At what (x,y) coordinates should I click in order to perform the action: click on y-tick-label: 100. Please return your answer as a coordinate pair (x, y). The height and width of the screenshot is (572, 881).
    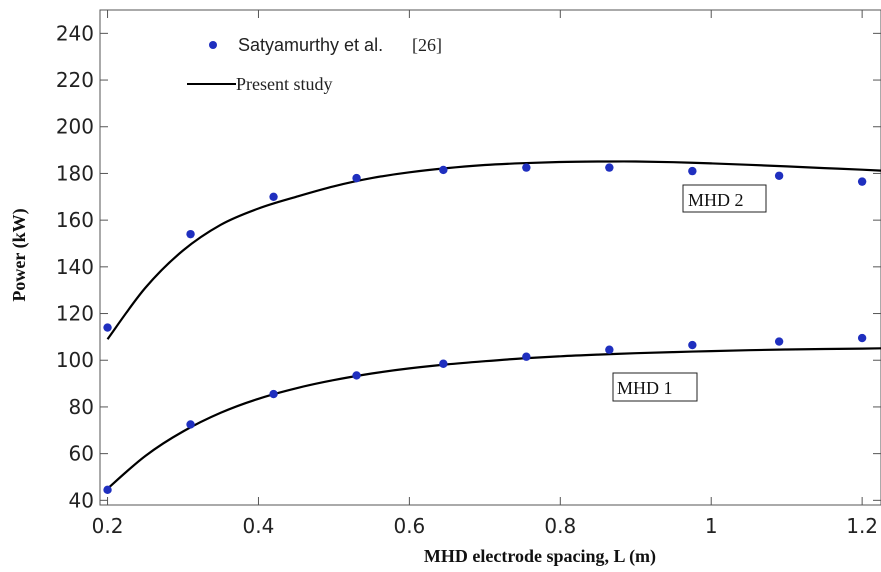
    Looking at the image, I should click on (75, 360).